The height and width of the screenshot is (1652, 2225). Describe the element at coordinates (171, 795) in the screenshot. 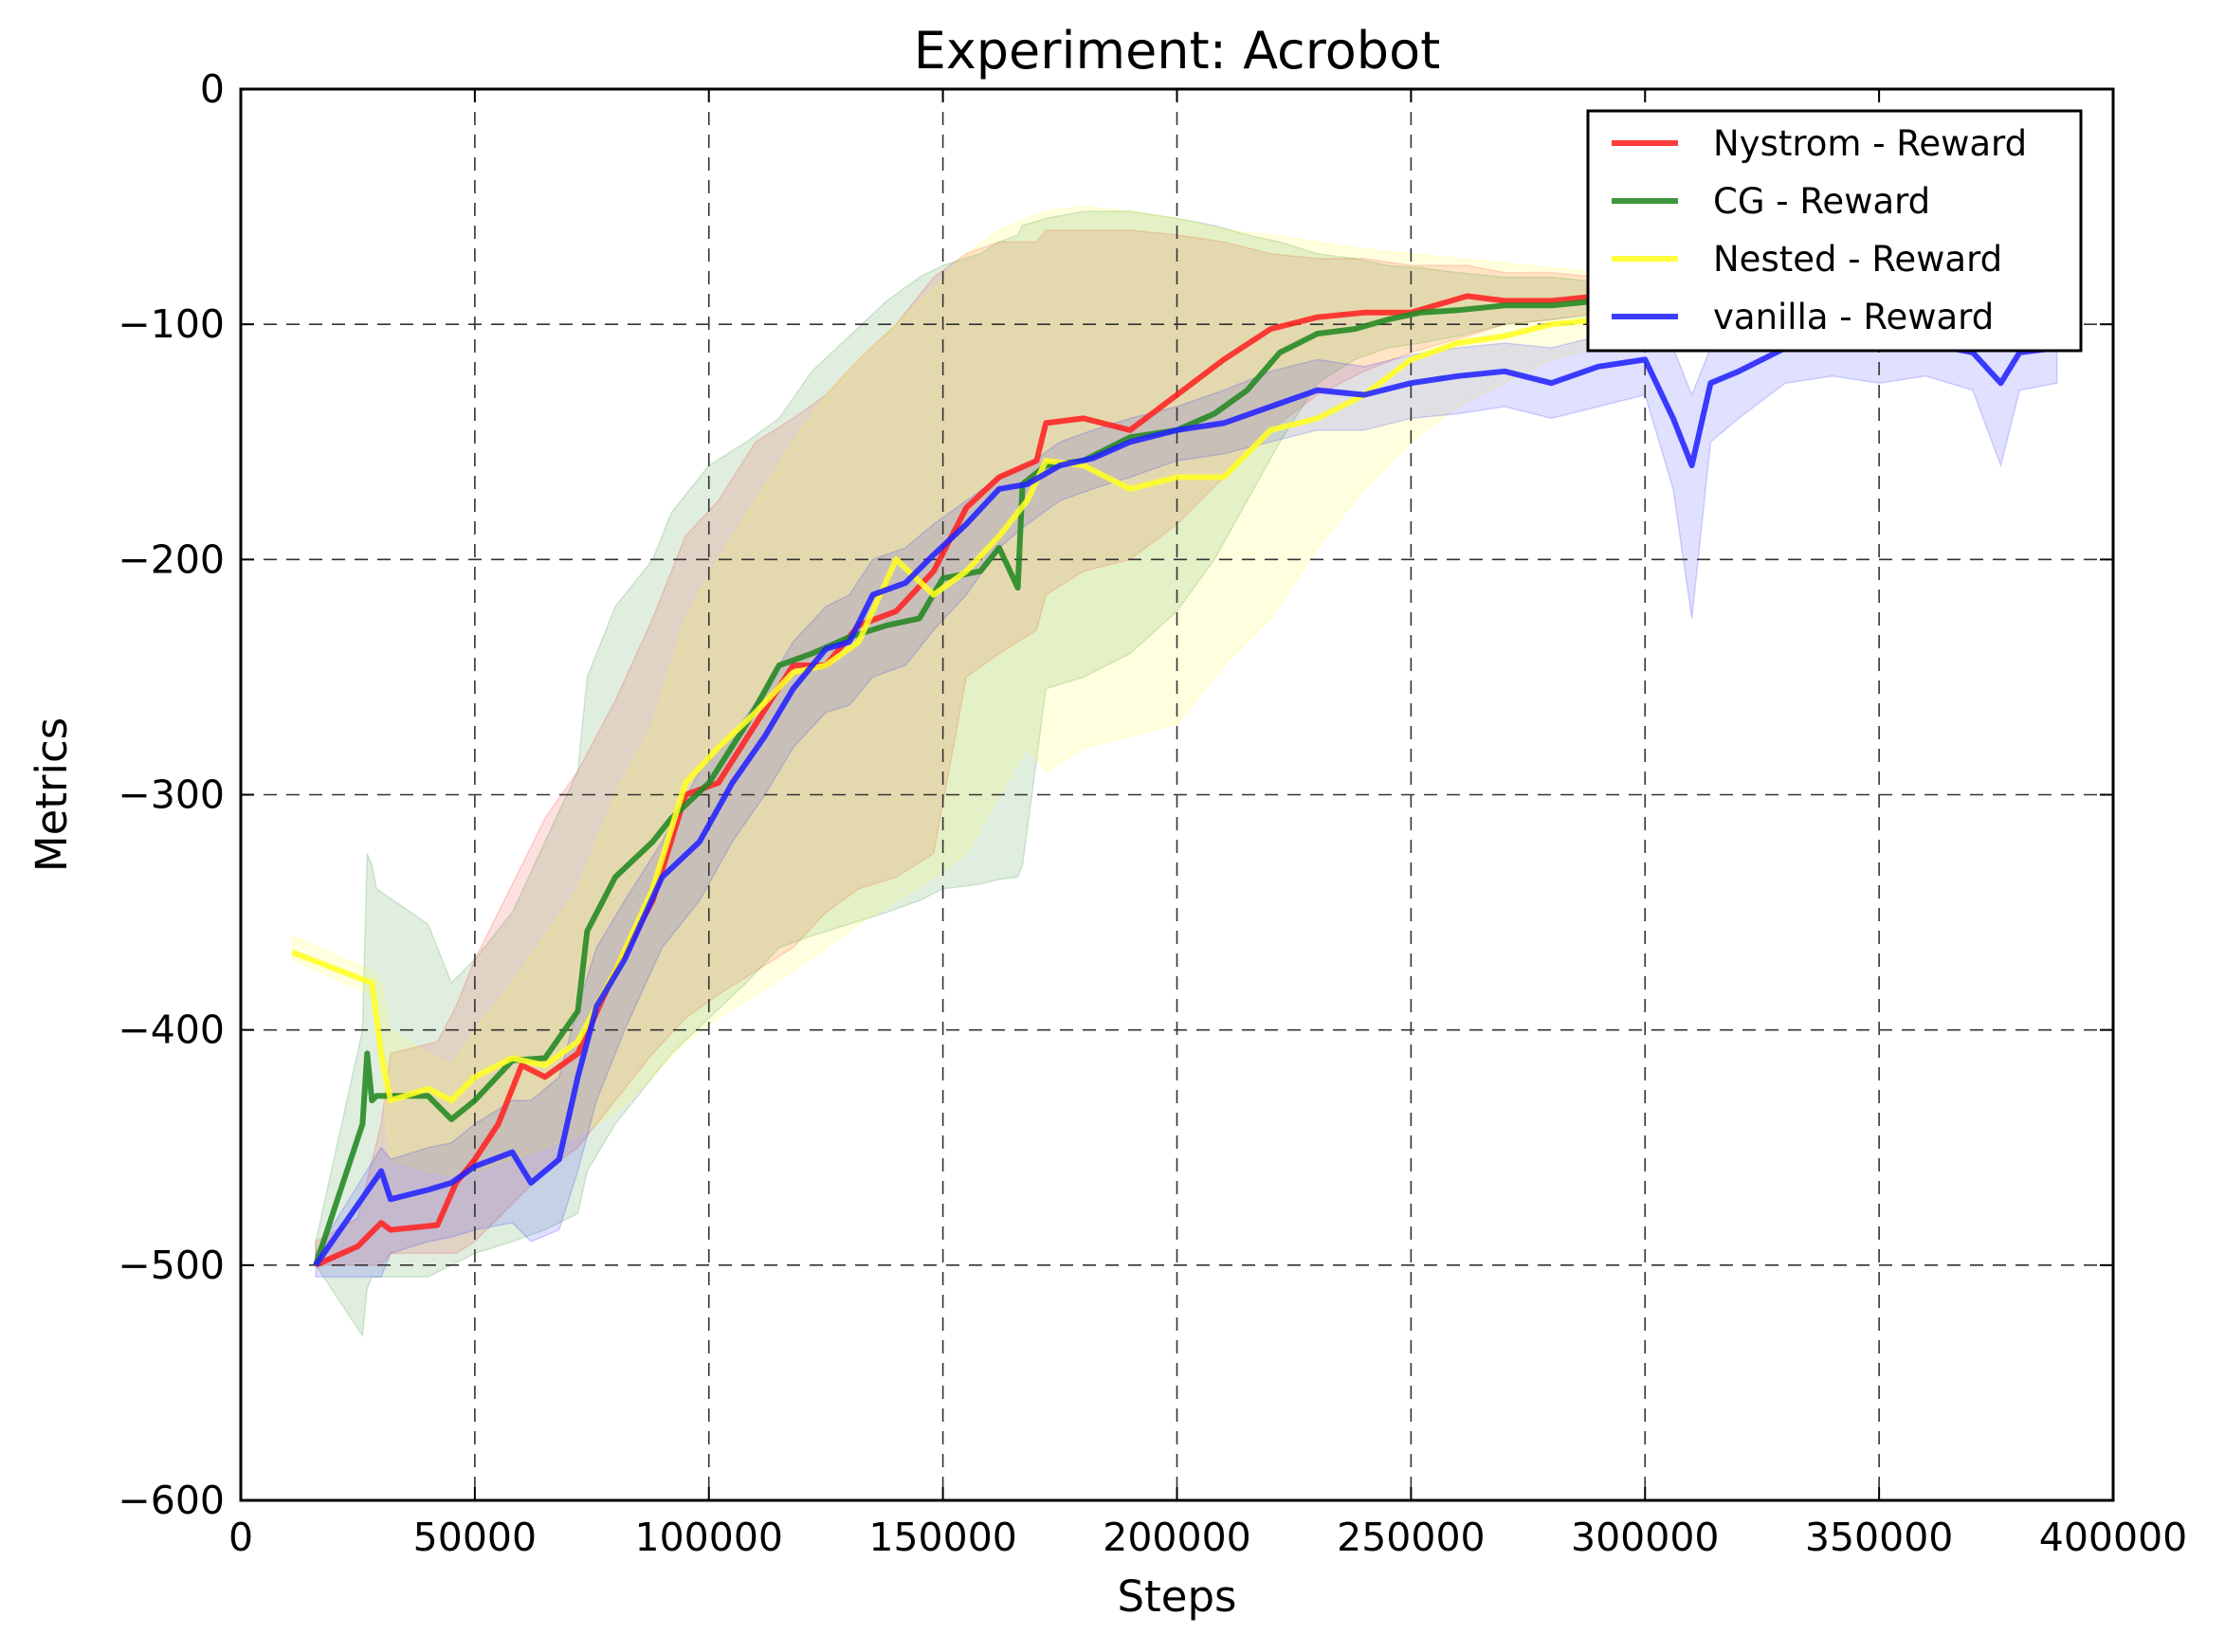

I see `y-tick-label: −300` at that location.